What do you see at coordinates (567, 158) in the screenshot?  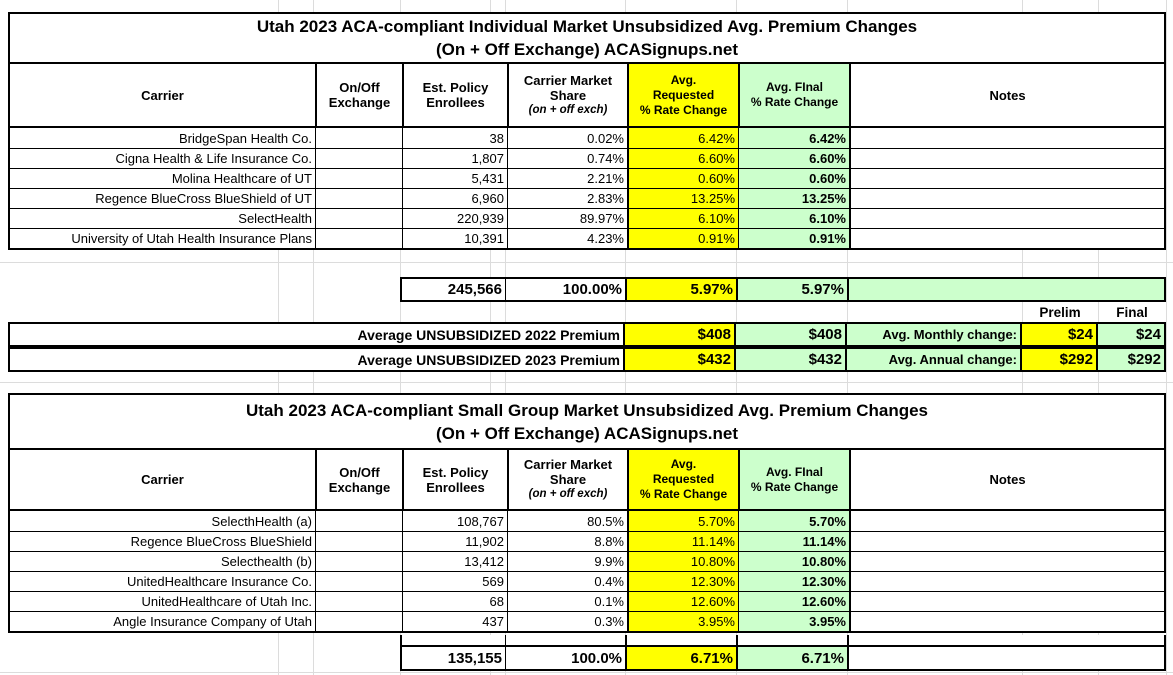 I see `market-share-cell: 0.74%` at bounding box center [567, 158].